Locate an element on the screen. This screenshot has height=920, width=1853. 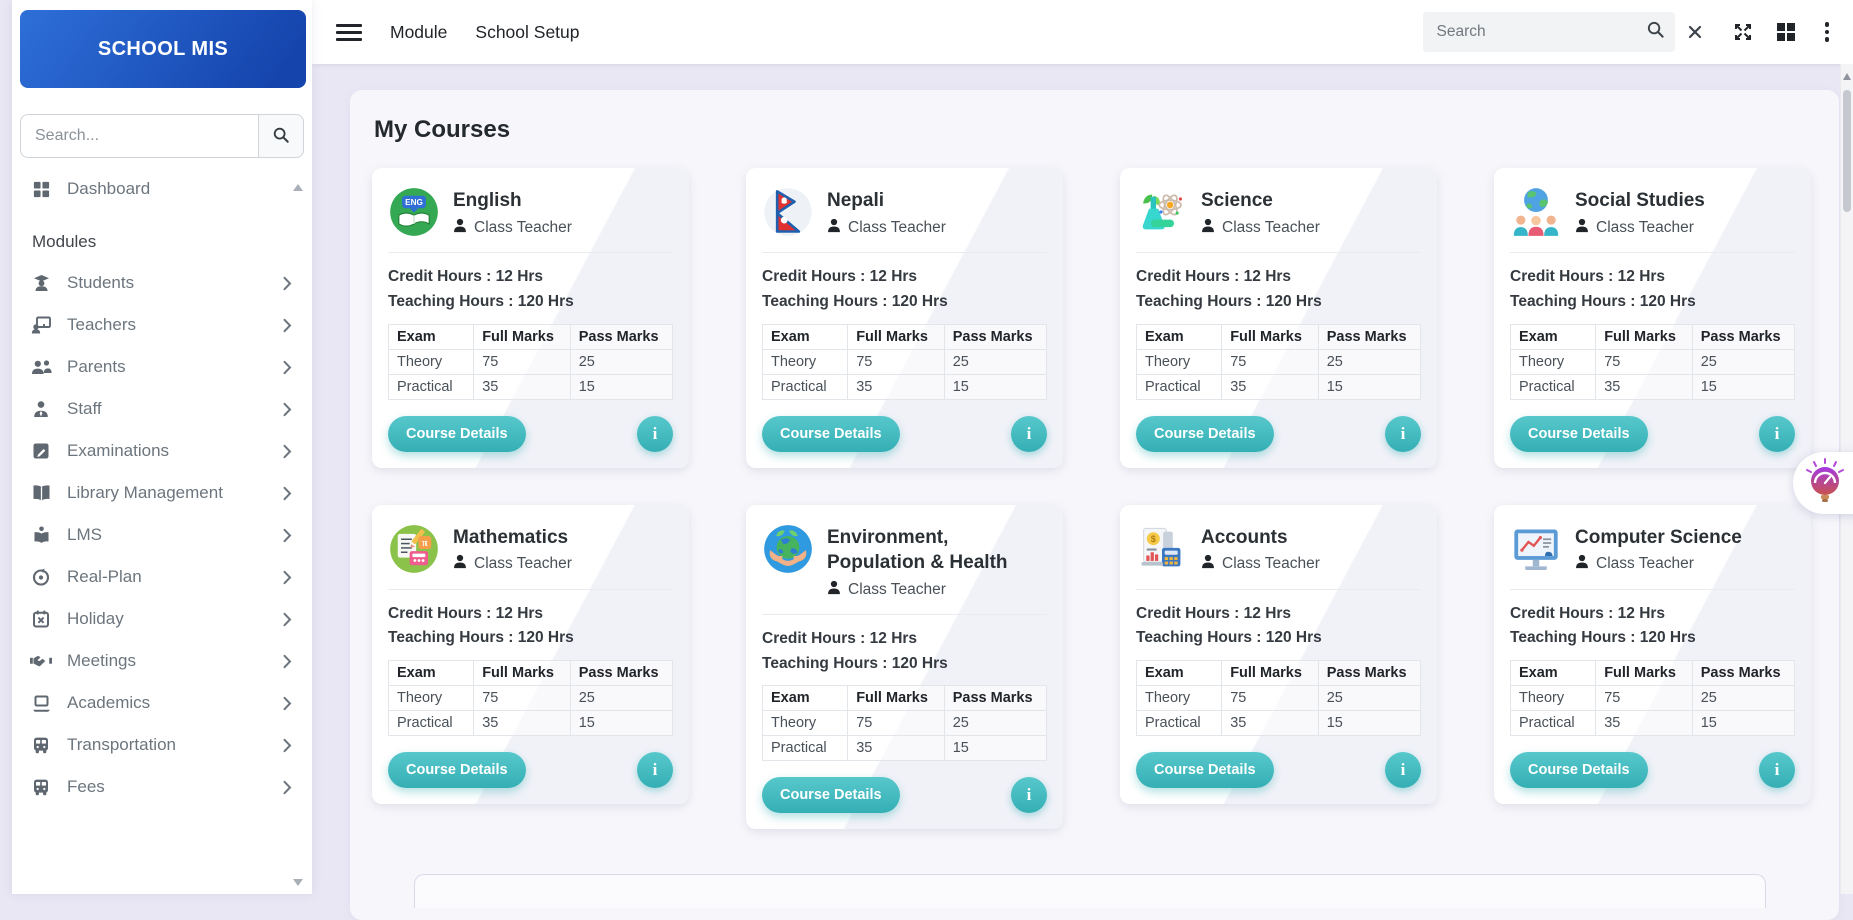
sidebar-item-examinations: Examinations is located at coordinates (162, 451).